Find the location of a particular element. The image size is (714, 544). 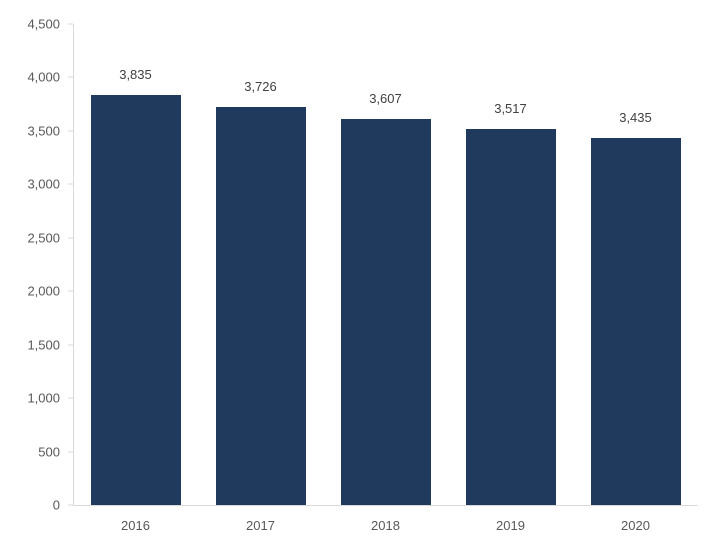

y-tick-label: 3,500 is located at coordinates (43, 131).